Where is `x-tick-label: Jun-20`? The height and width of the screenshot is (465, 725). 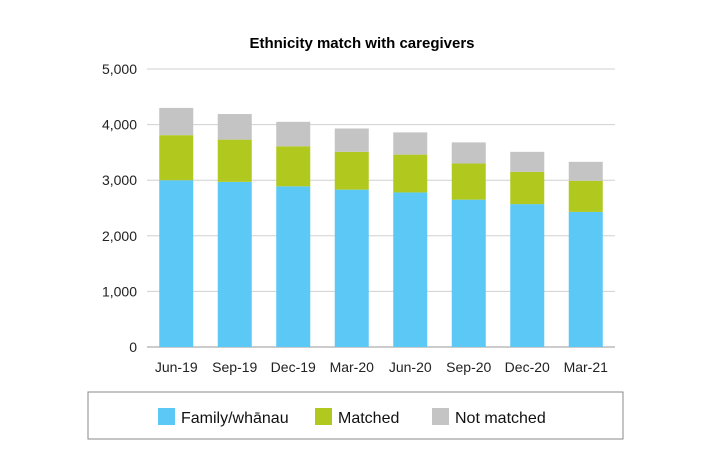 x-tick-label: Jun-20 is located at coordinates (410, 367).